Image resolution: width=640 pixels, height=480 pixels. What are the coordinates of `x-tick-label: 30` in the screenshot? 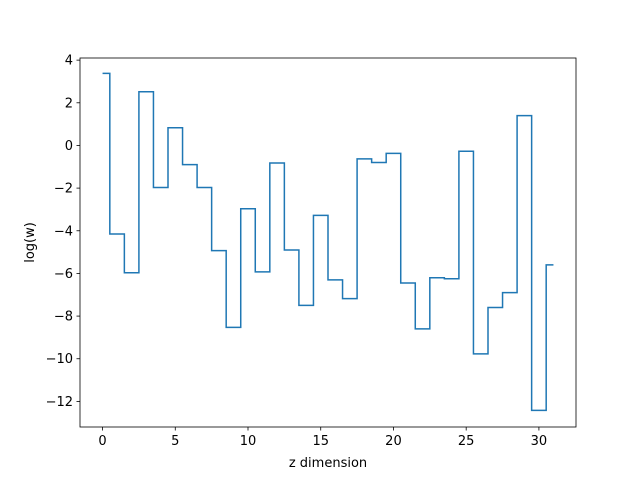 It's located at (539, 441).